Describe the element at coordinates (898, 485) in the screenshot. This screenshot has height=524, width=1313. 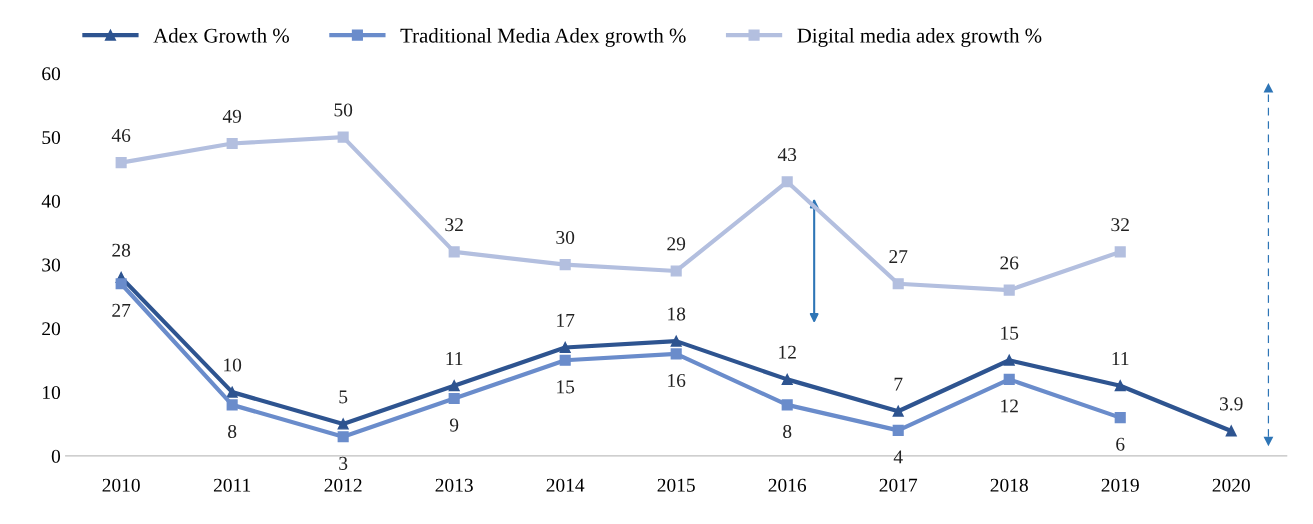
I see `x-tick-label: 2017` at that location.